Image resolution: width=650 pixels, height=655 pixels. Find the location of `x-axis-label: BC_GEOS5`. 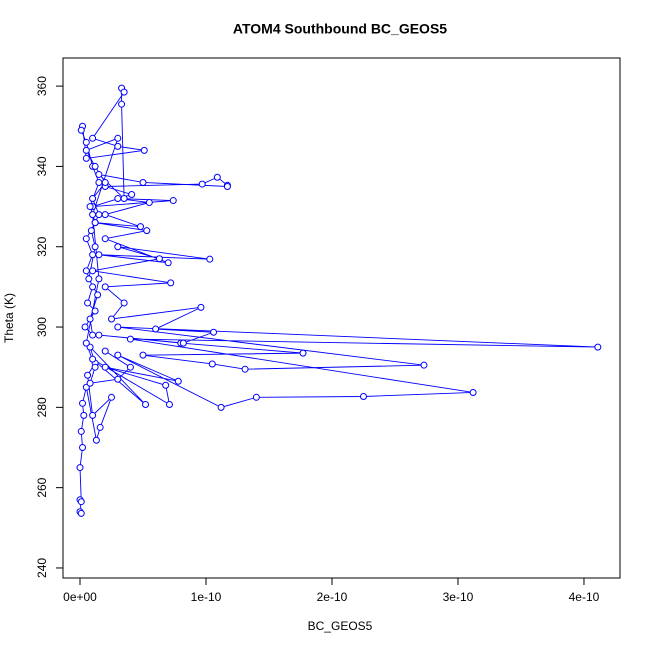

x-axis-label: BC_GEOS5 is located at coordinates (340, 626).